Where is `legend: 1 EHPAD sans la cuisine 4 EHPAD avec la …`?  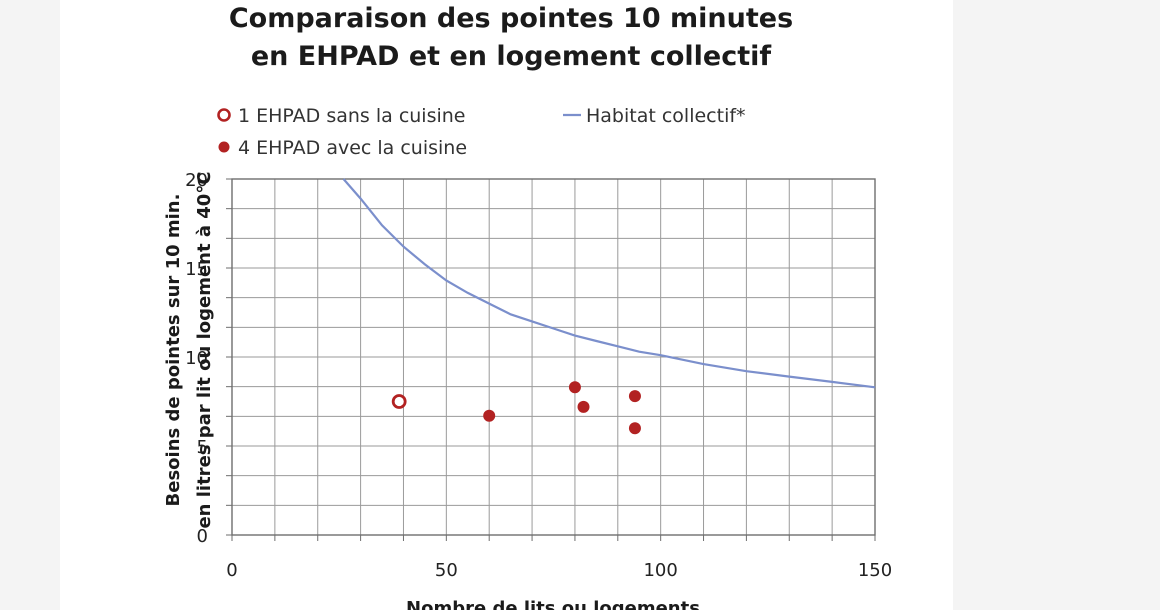
legend: 1 EHPAD sans la cuisine 4 EHPAD avec la … is located at coordinates (481, 132).